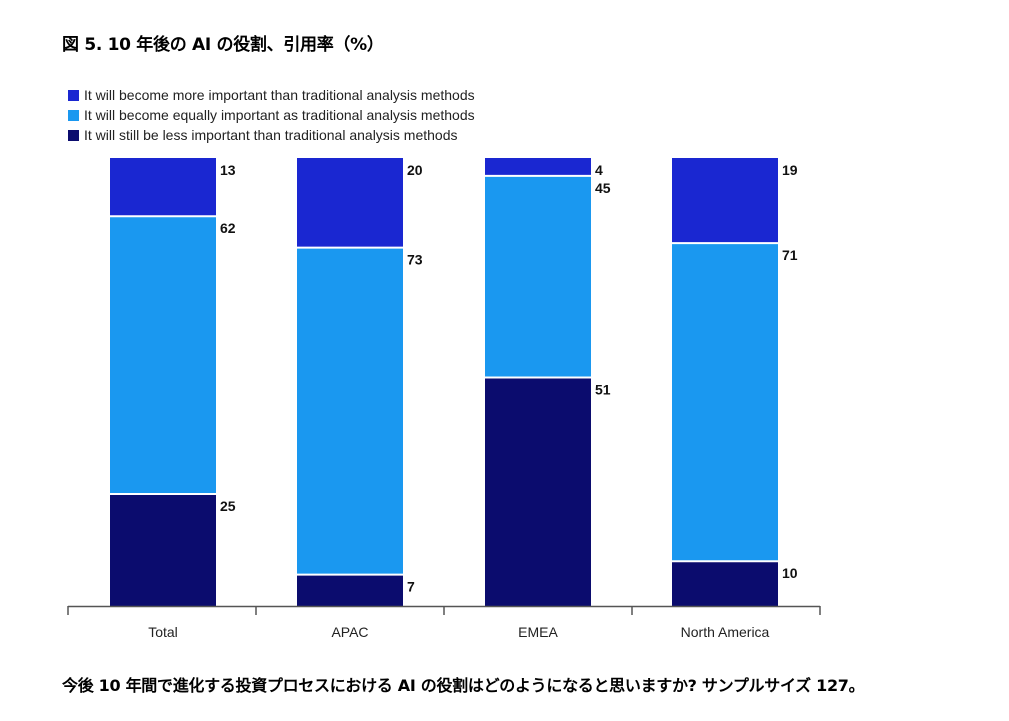  What do you see at coordinates (73, 115) in the screenshot?
I see `legend-swatch-equal` at bounding box center [73, 115].